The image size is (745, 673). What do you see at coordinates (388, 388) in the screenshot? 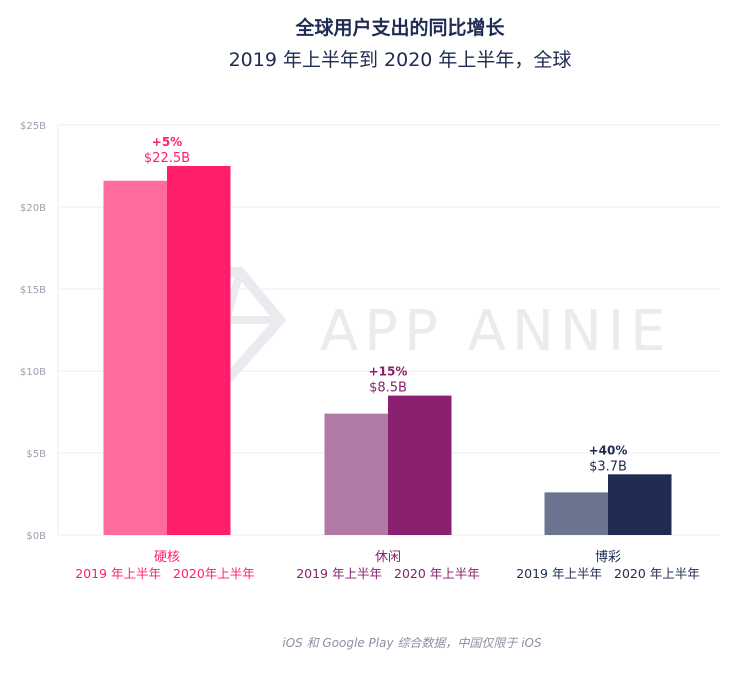
I see `value-label: $8.5B` at bounding box center [388, 388].